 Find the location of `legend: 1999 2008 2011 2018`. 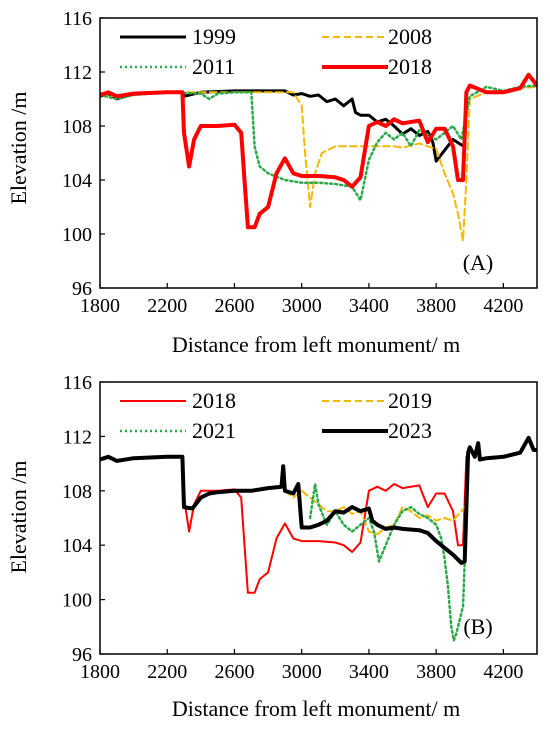

legend: 1999 2008 2011 2018 is located at coordinates (276, 51).